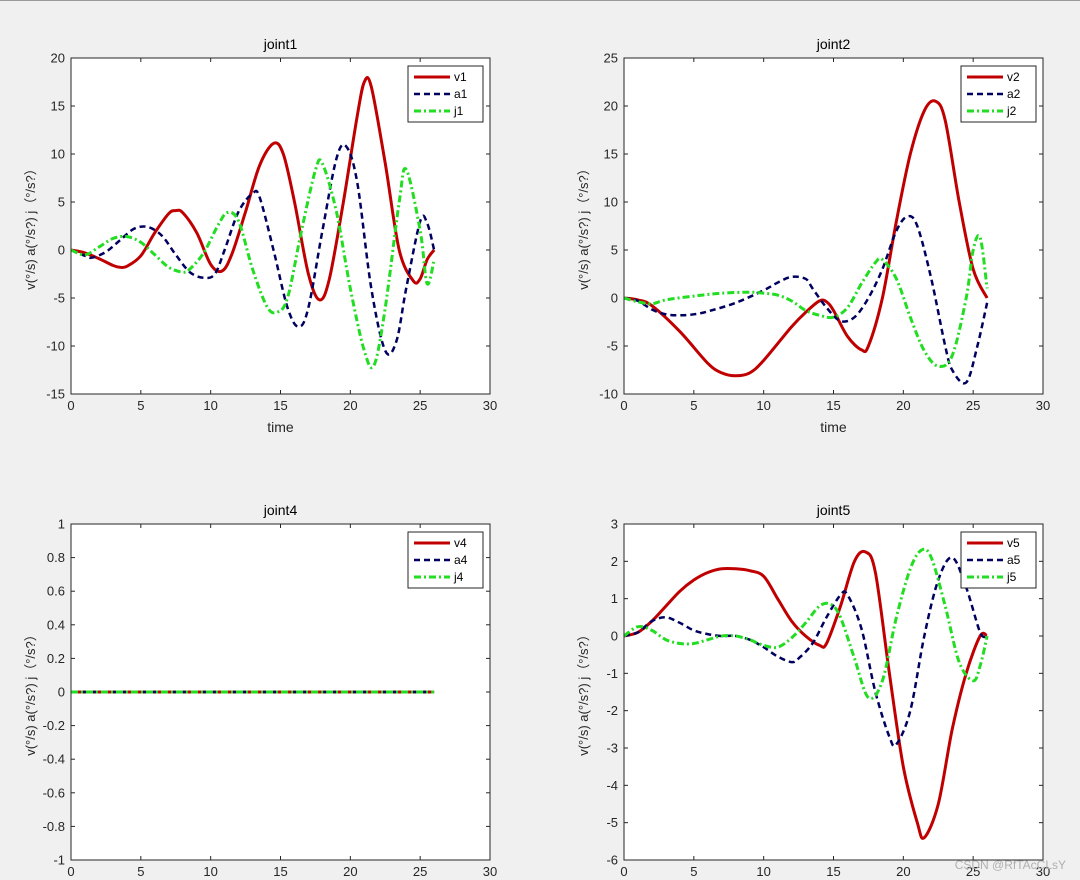  What do you see at coordinates (458, 111) in the screenshot?
I see `legend-label-j1: j1` at bounding box center [458, 111].